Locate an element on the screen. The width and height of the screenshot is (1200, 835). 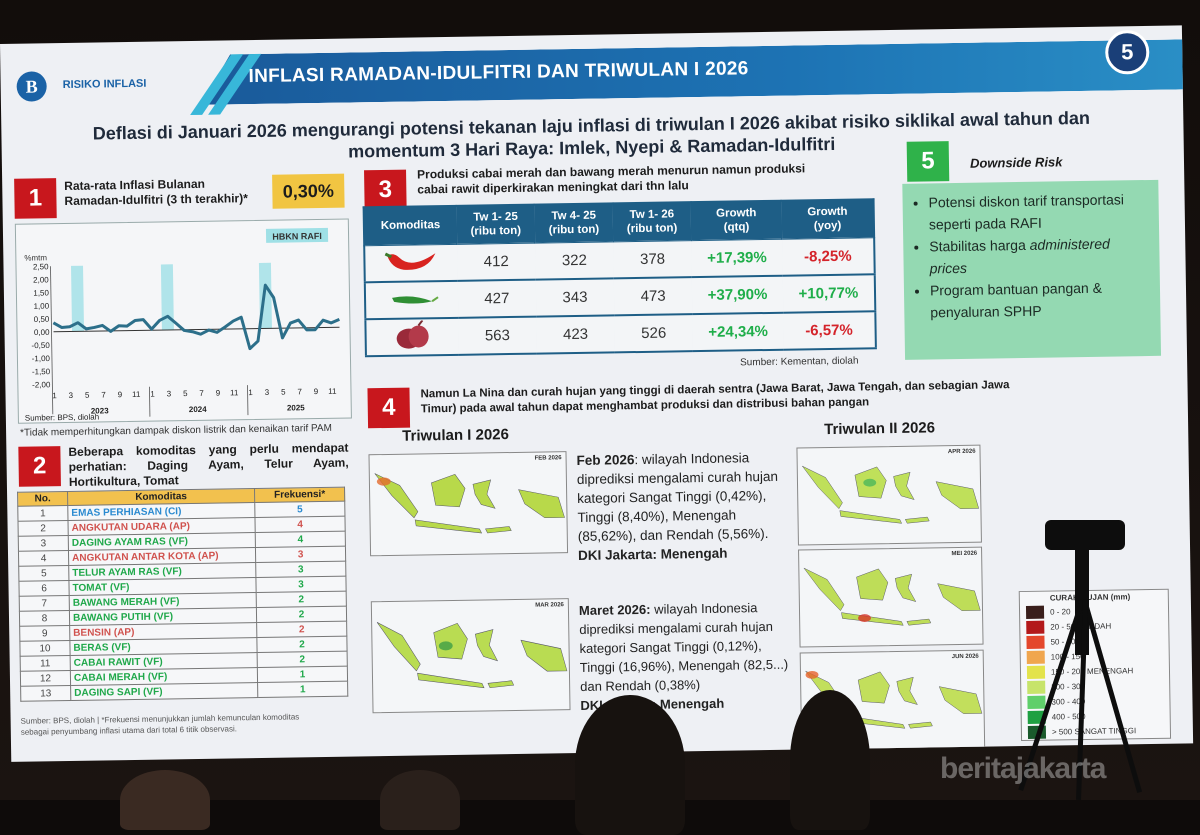
column-header: Tw 1- 26(ribu ton) is located at coordinates (652, 221).